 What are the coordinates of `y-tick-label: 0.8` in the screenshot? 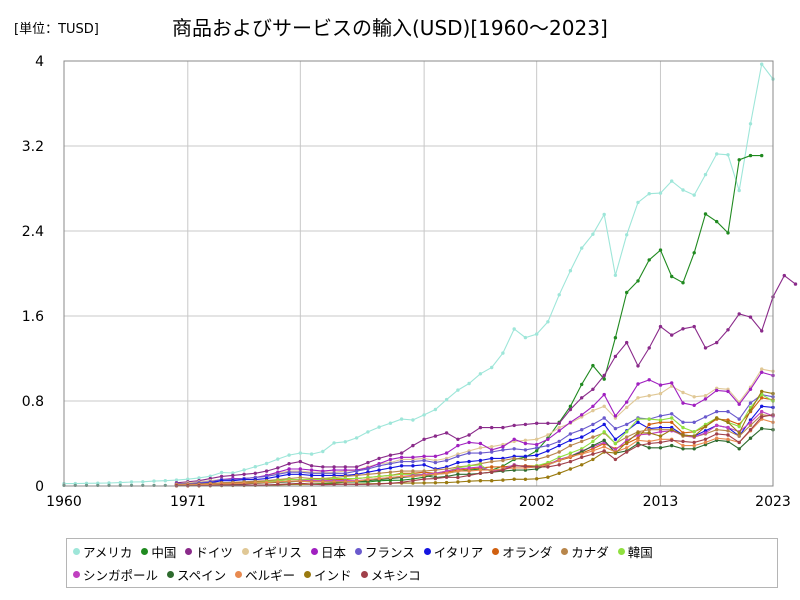 It's located at (33, 402).